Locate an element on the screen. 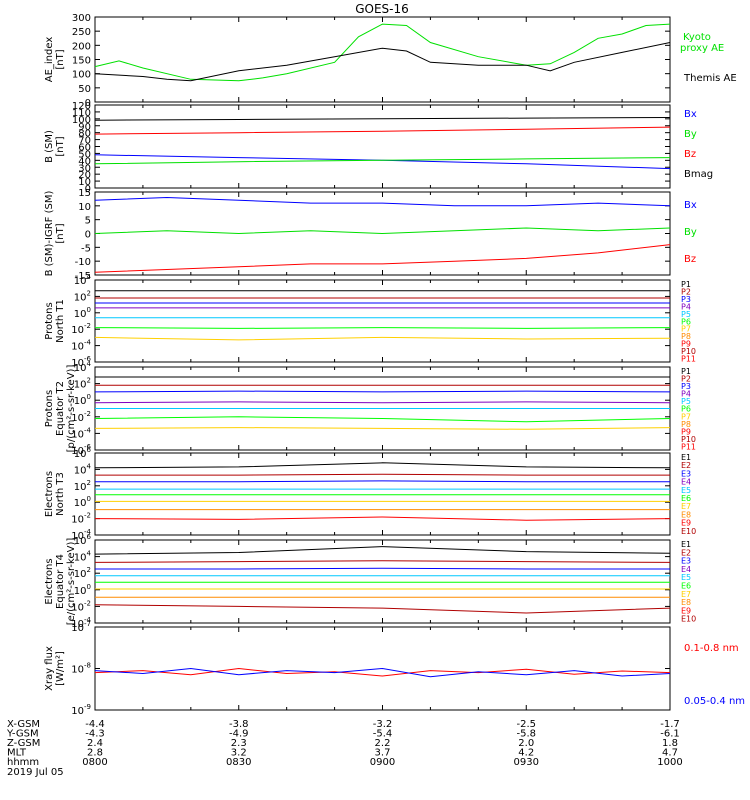 This screenshot has height=800, width=750. channel-label: P2 is located at coordinates (686, 291).